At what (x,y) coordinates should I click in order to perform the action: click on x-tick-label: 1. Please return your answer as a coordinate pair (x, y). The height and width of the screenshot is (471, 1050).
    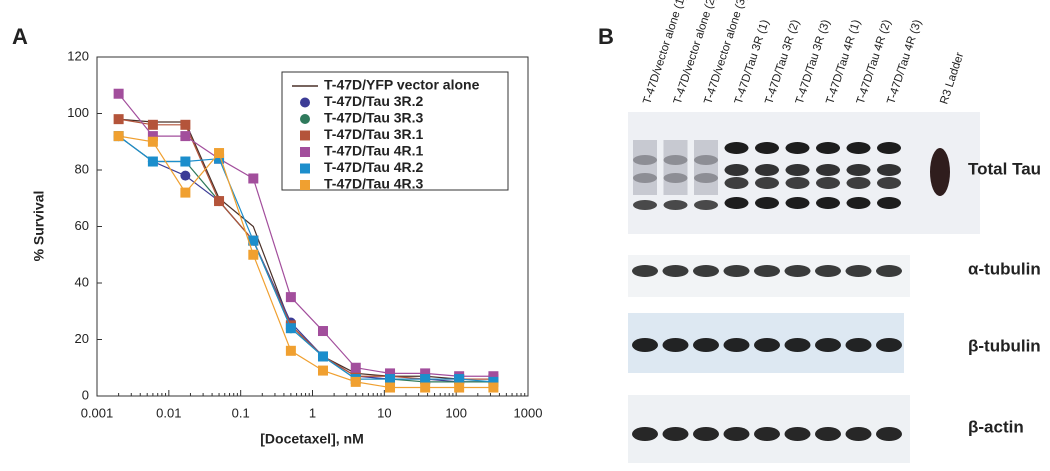
    Looking at the image, I should click on (312, 412).